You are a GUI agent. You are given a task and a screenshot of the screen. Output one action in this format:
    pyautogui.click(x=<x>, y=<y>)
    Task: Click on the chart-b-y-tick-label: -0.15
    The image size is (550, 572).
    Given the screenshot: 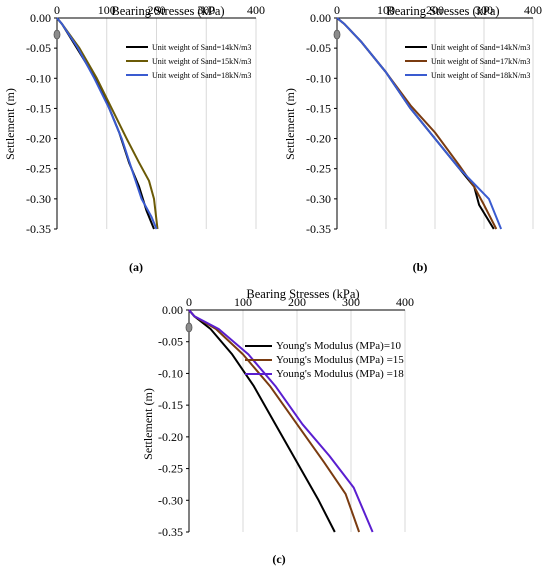 What is the action you would take?
    pyautogui.click(x=318, y=108)
    